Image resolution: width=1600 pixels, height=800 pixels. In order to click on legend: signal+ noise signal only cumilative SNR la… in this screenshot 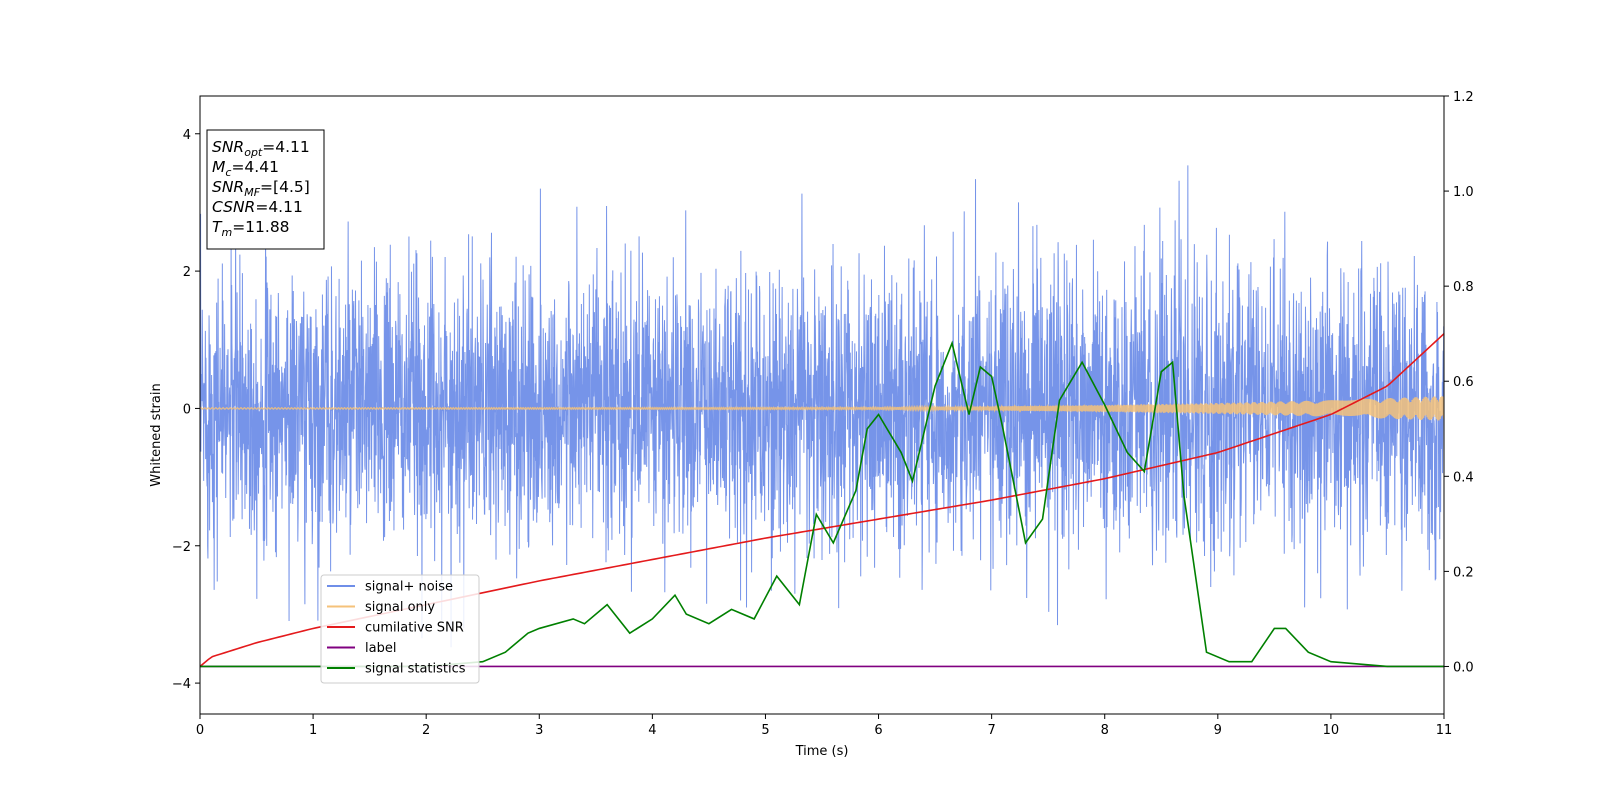, I will do `click(400, 629)`.